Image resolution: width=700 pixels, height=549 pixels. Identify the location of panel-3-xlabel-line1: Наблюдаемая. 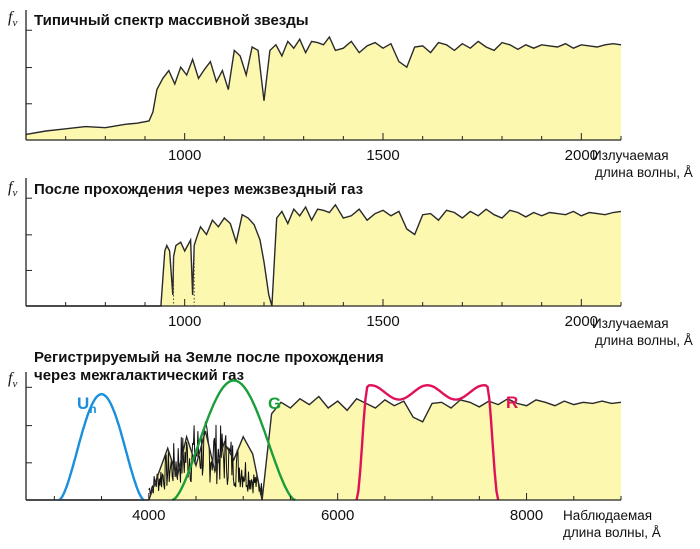
(607, 515).